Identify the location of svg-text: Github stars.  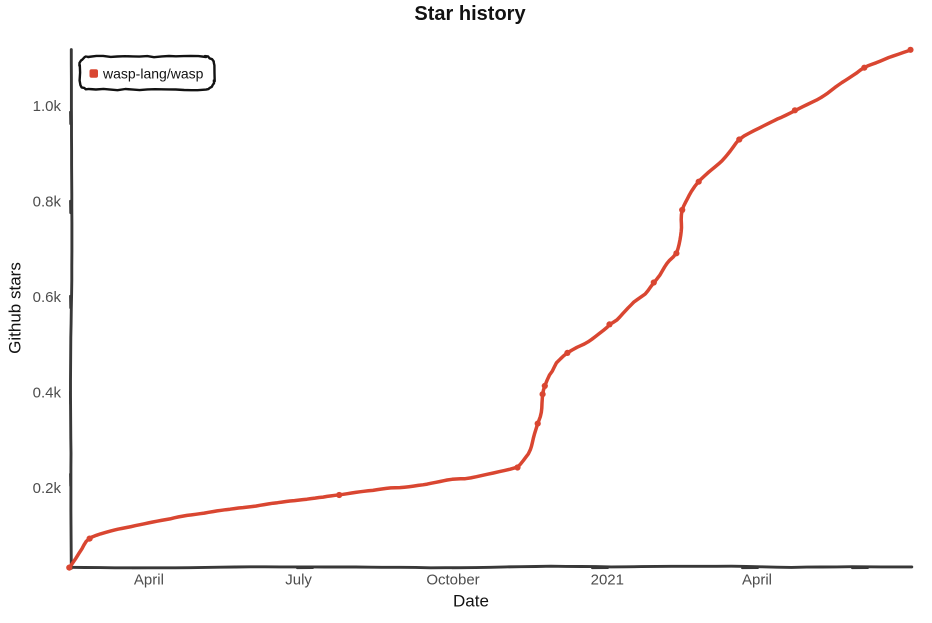
(15, 308).